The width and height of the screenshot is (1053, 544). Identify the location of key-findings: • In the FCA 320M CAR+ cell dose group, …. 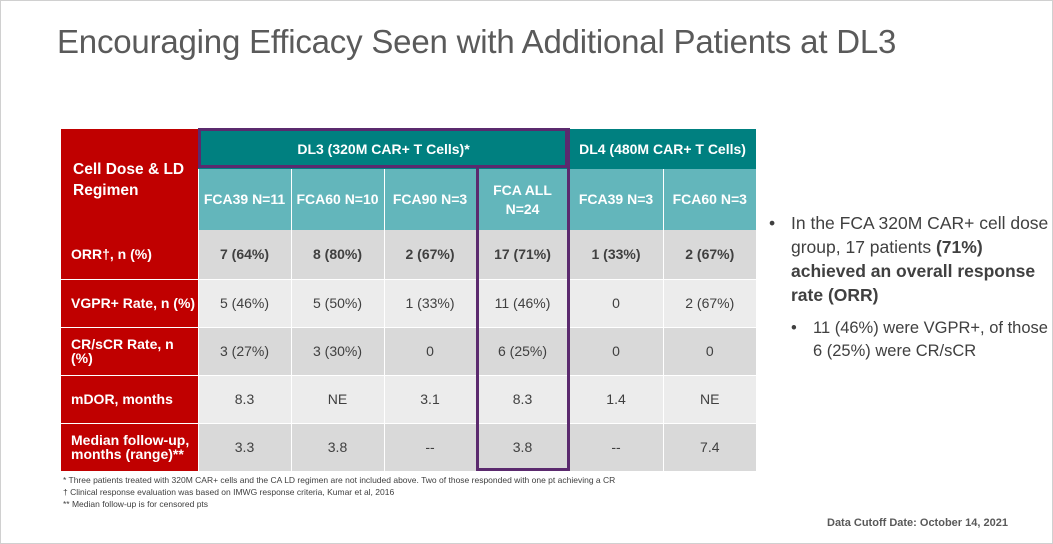
(909, 287).